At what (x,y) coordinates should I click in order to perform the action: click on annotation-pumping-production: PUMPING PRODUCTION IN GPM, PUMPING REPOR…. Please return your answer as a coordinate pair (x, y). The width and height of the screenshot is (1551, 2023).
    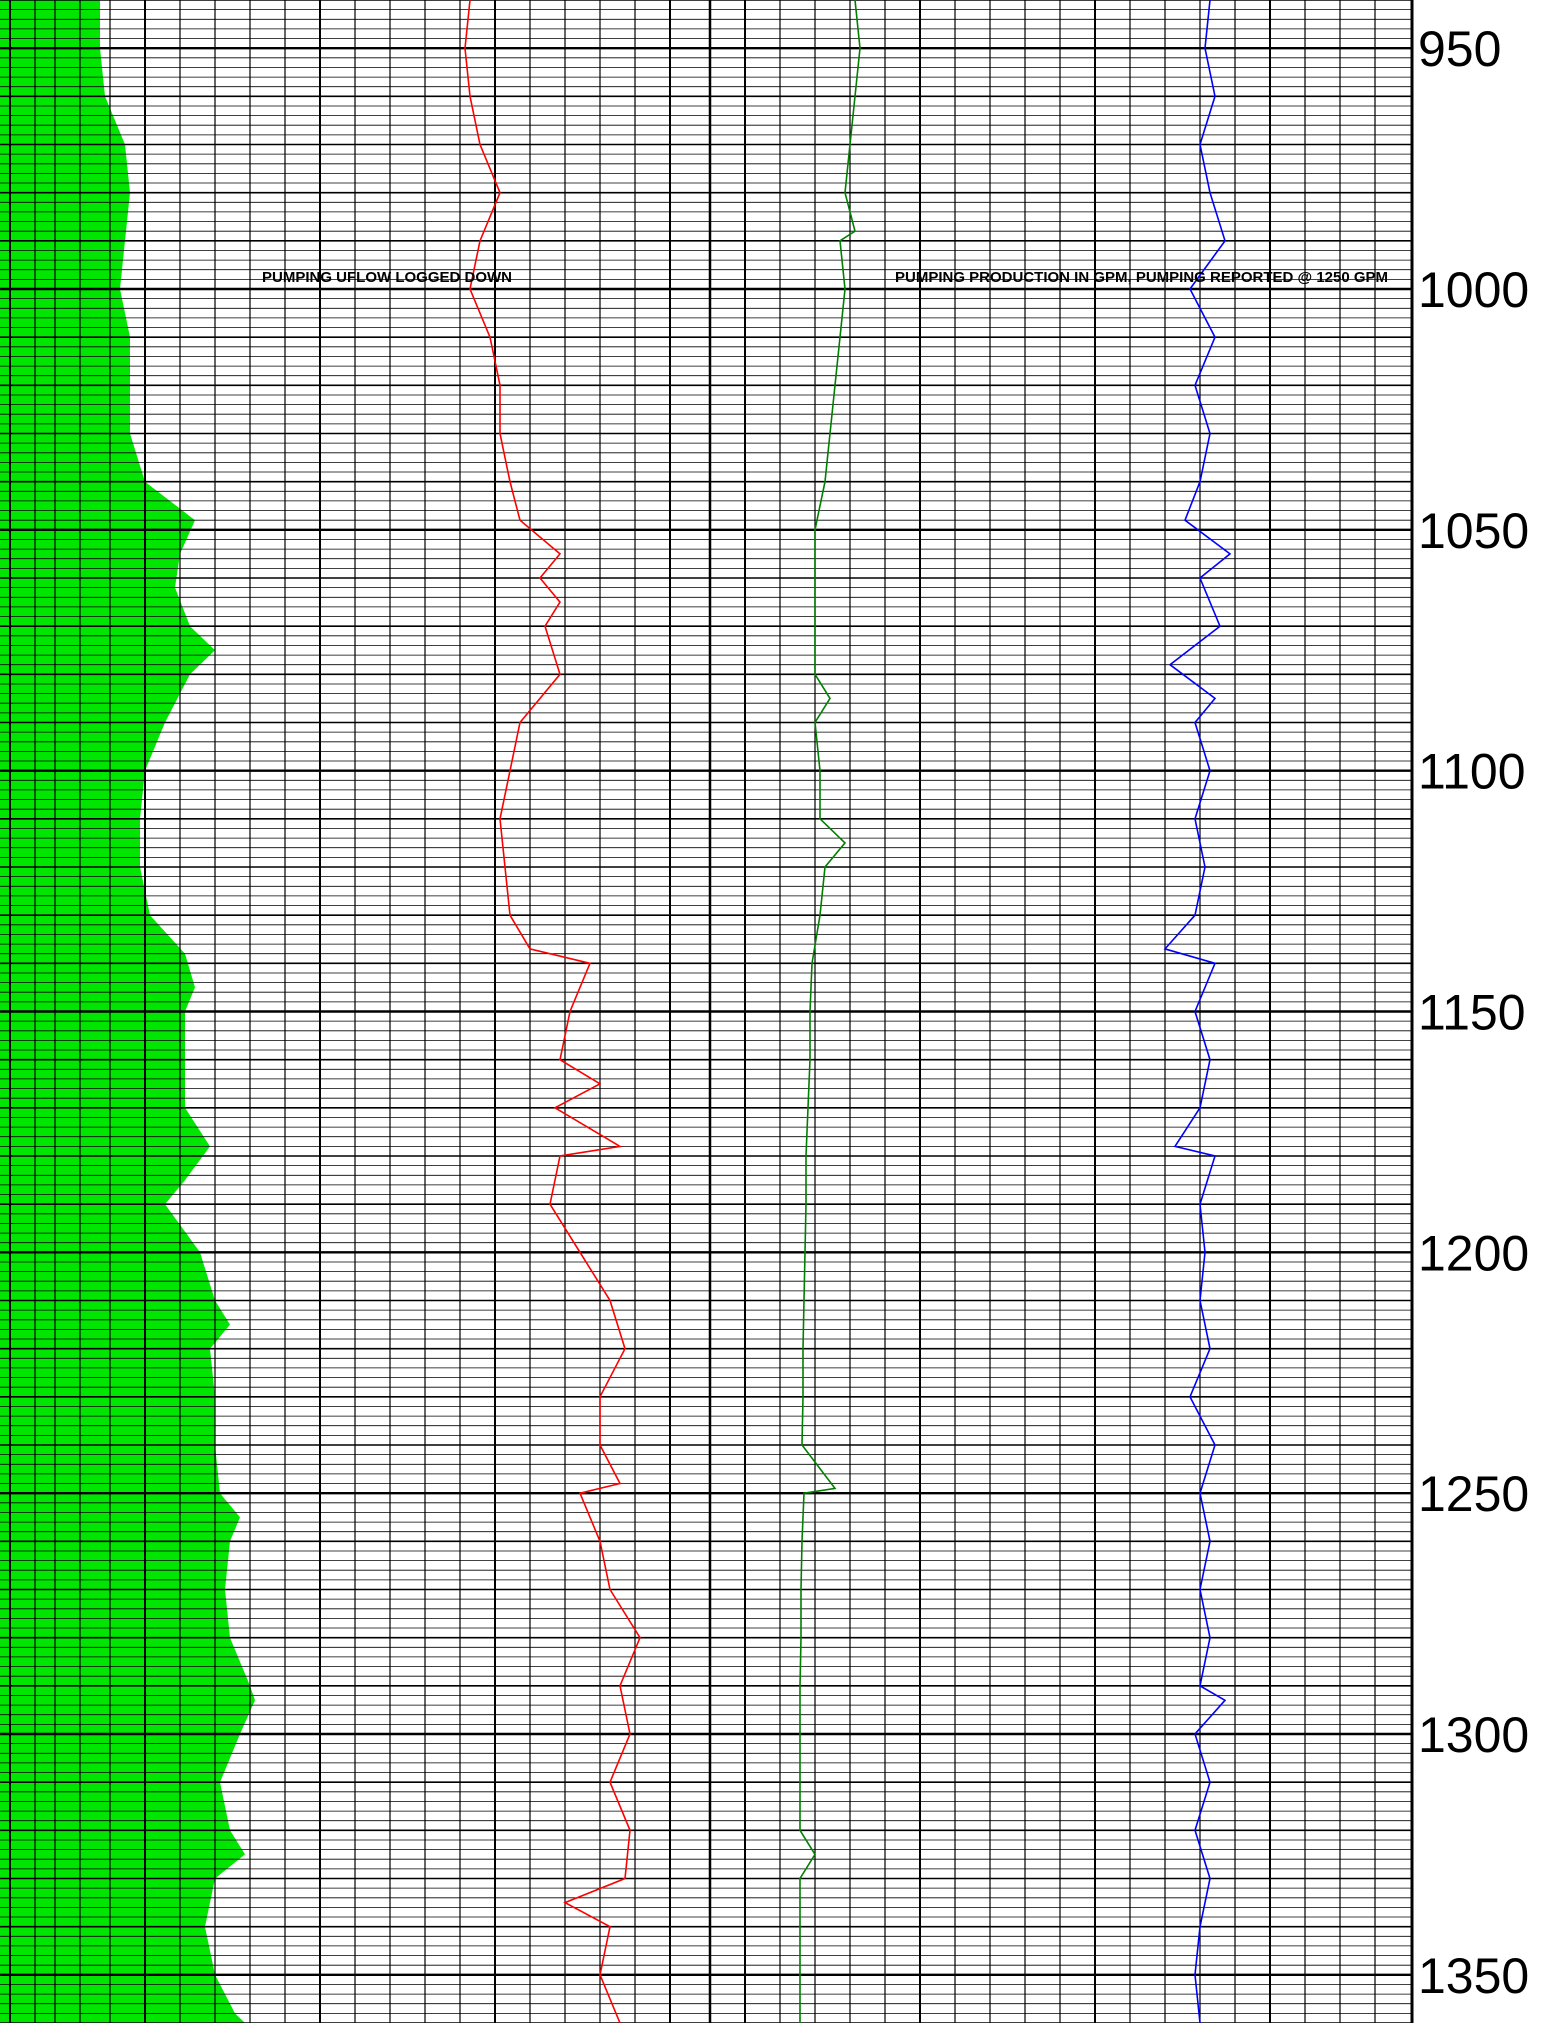
    Looking at the image, I should click on (1141, 277).